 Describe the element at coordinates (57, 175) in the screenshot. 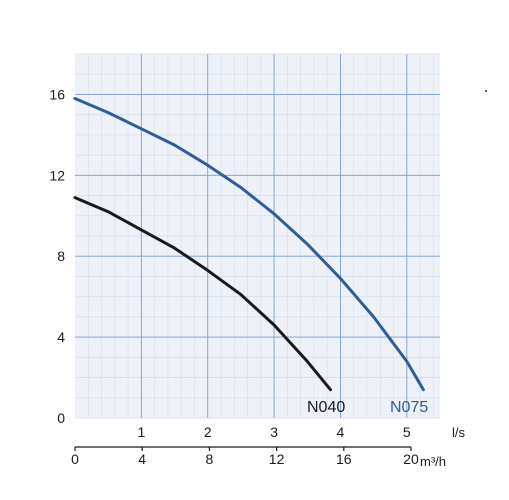

I see `y-tick-label: 12` at that location.